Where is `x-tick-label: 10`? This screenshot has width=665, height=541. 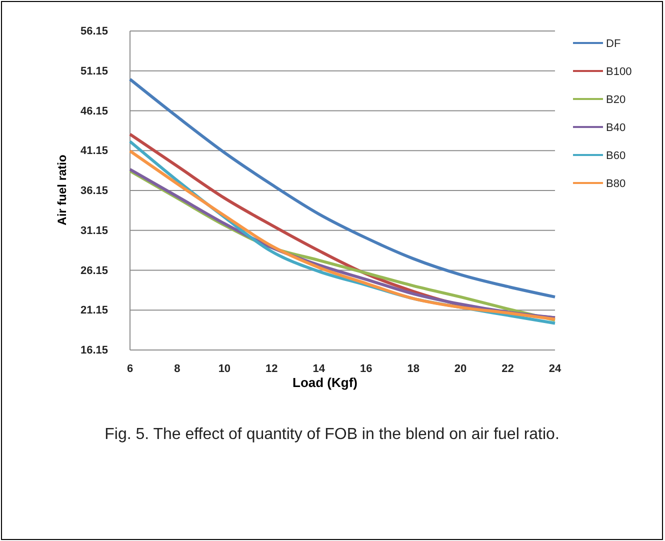 x-tick-label: 10 is located at coordinates (224, 368).